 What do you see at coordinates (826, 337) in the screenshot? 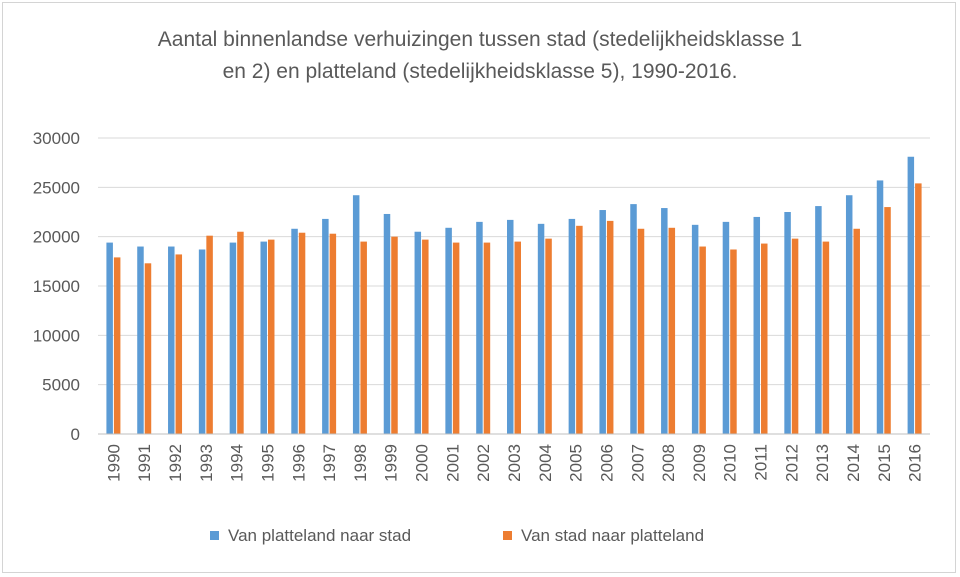
I see `bar-stad-naar-platteland-2013` at bounding box center [826, 337].